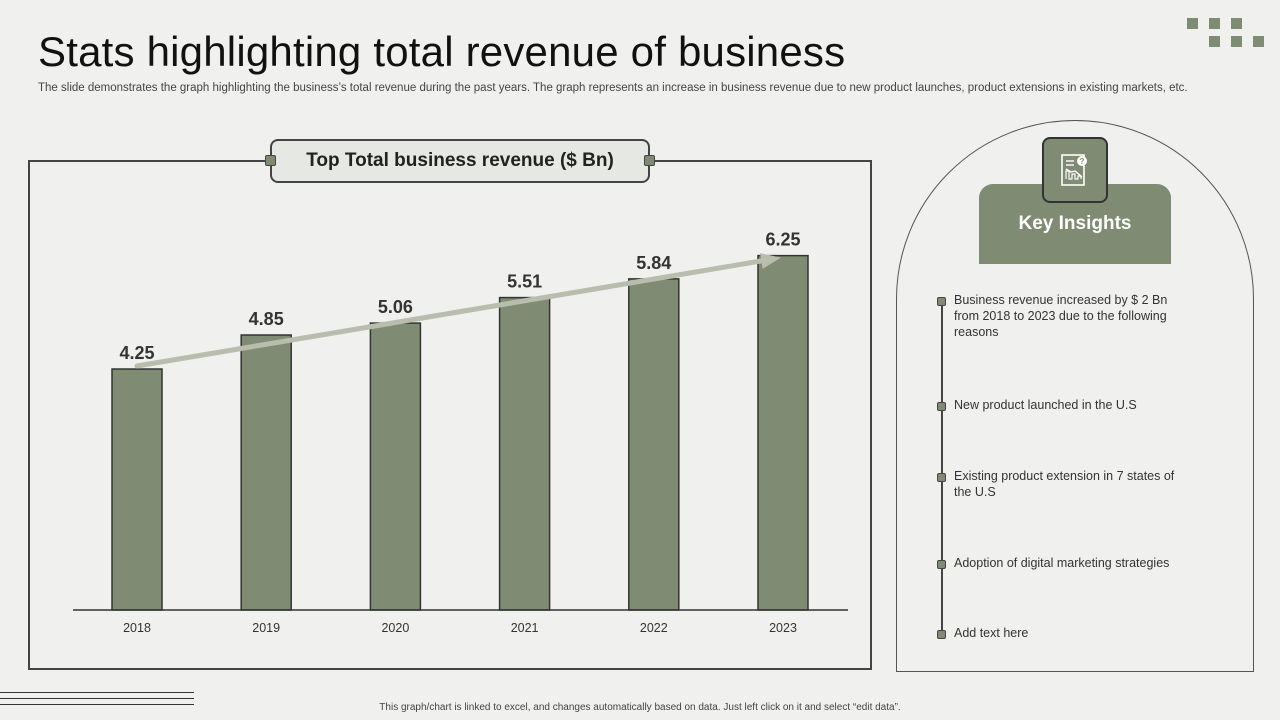 The height and width of the screenshot is (720, 1280). I want to click on data-label: 4.25, so click(136, 353).